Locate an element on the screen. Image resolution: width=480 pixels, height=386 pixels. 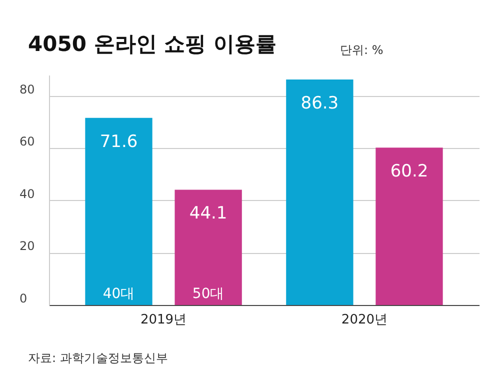
series-label: 40대 is located at coordinates (118, 294).